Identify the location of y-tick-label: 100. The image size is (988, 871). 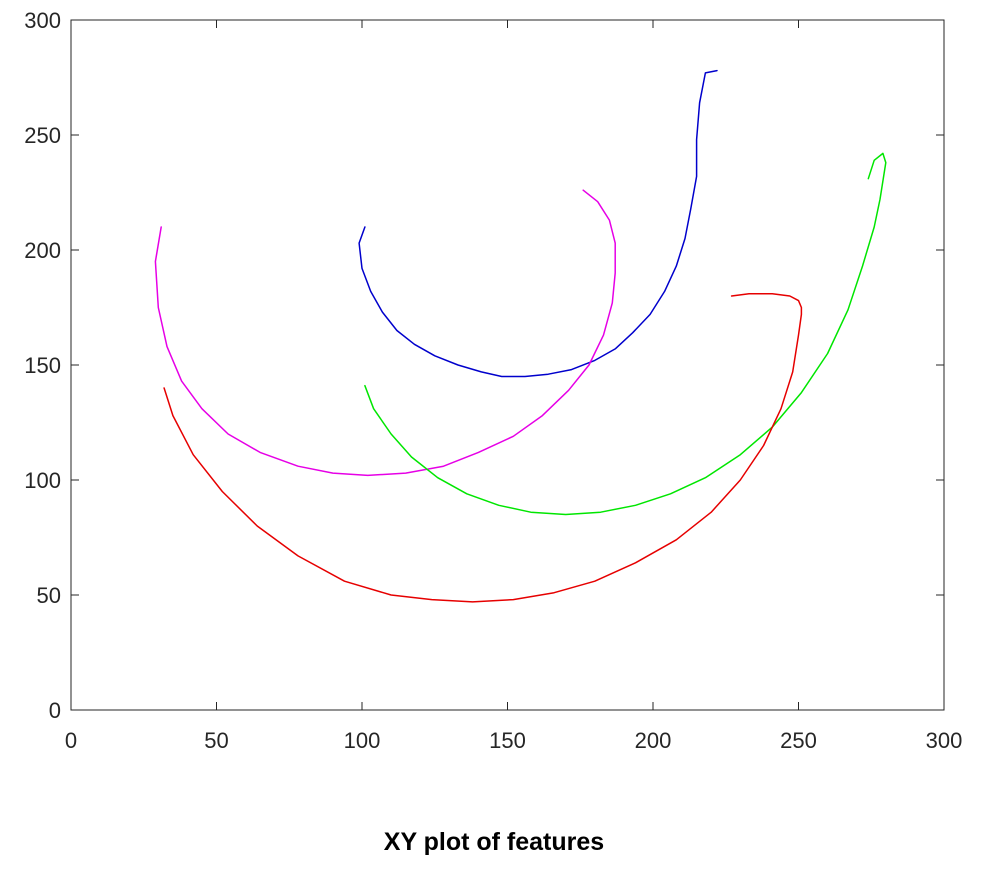
(42, 480).